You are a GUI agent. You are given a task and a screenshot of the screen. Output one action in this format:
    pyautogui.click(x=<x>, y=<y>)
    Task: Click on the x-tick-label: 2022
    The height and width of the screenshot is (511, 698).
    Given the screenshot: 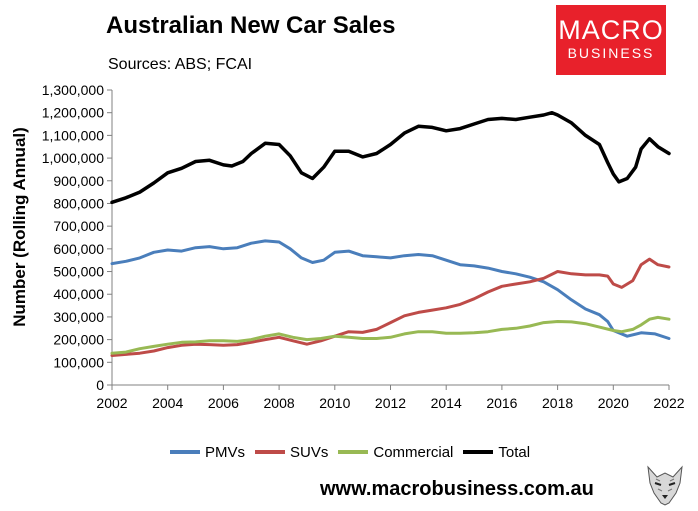 What is the action you would take?
    pyautogui.click(x=668, y=403)
    